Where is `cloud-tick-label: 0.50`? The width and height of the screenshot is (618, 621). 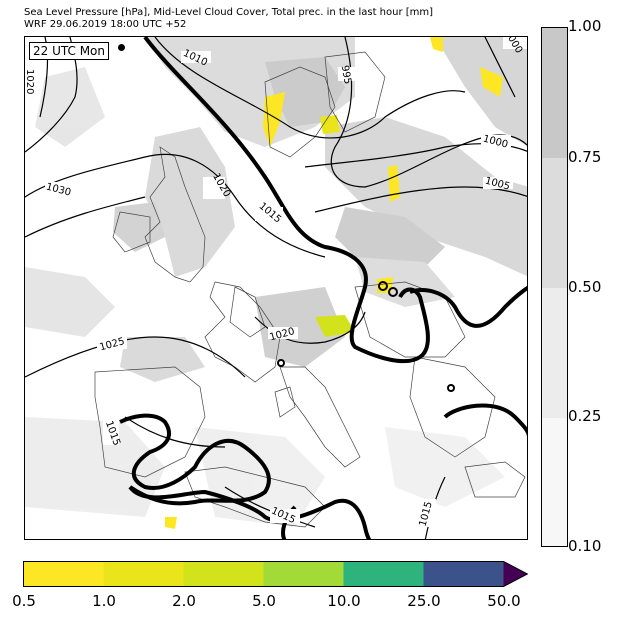
cloud-tick-label: 0.50 is located at coordinates (585, 287).